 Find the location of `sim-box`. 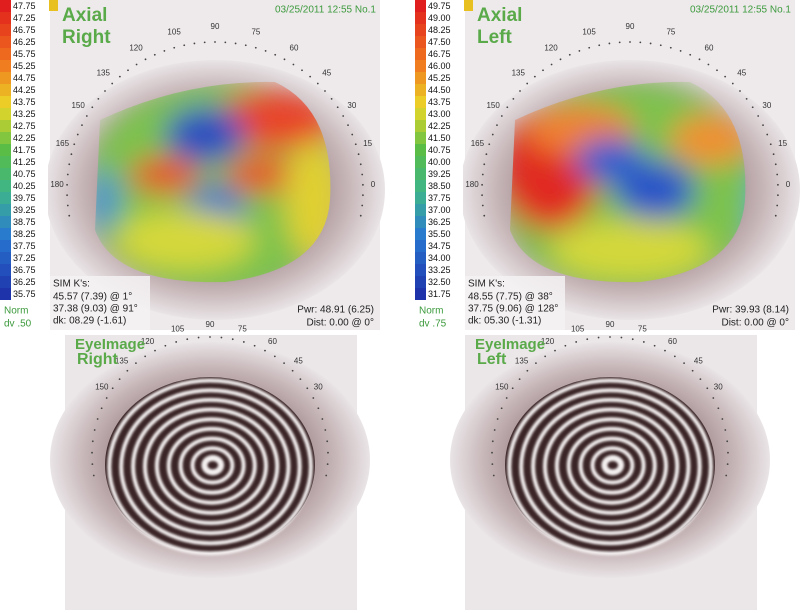

sim-box is located at coordinates (515, 303).